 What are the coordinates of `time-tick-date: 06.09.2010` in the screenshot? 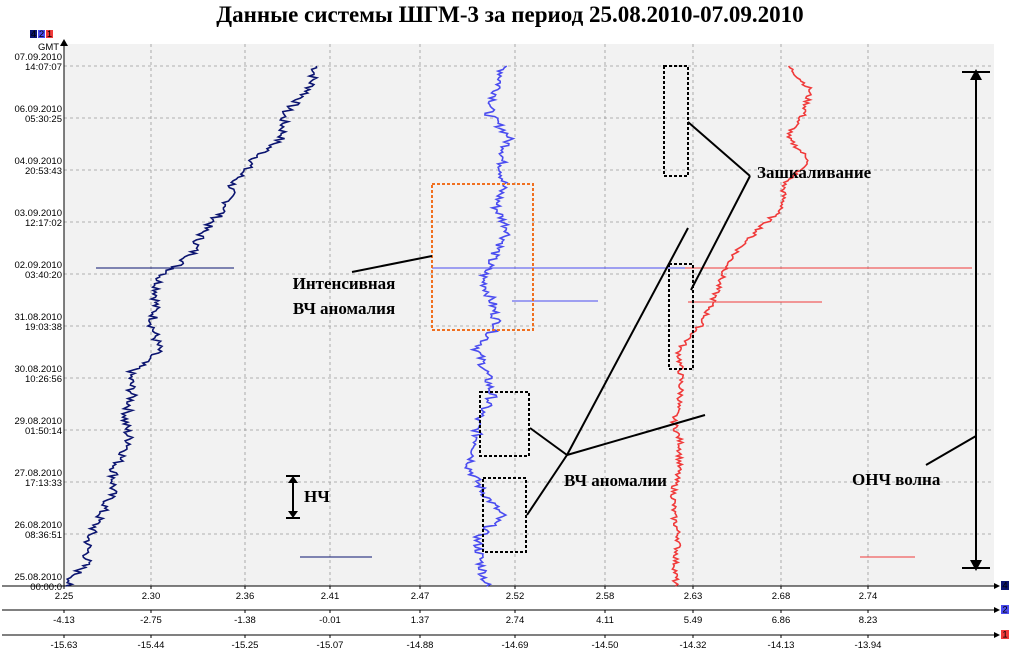 It's located at (38, 109).